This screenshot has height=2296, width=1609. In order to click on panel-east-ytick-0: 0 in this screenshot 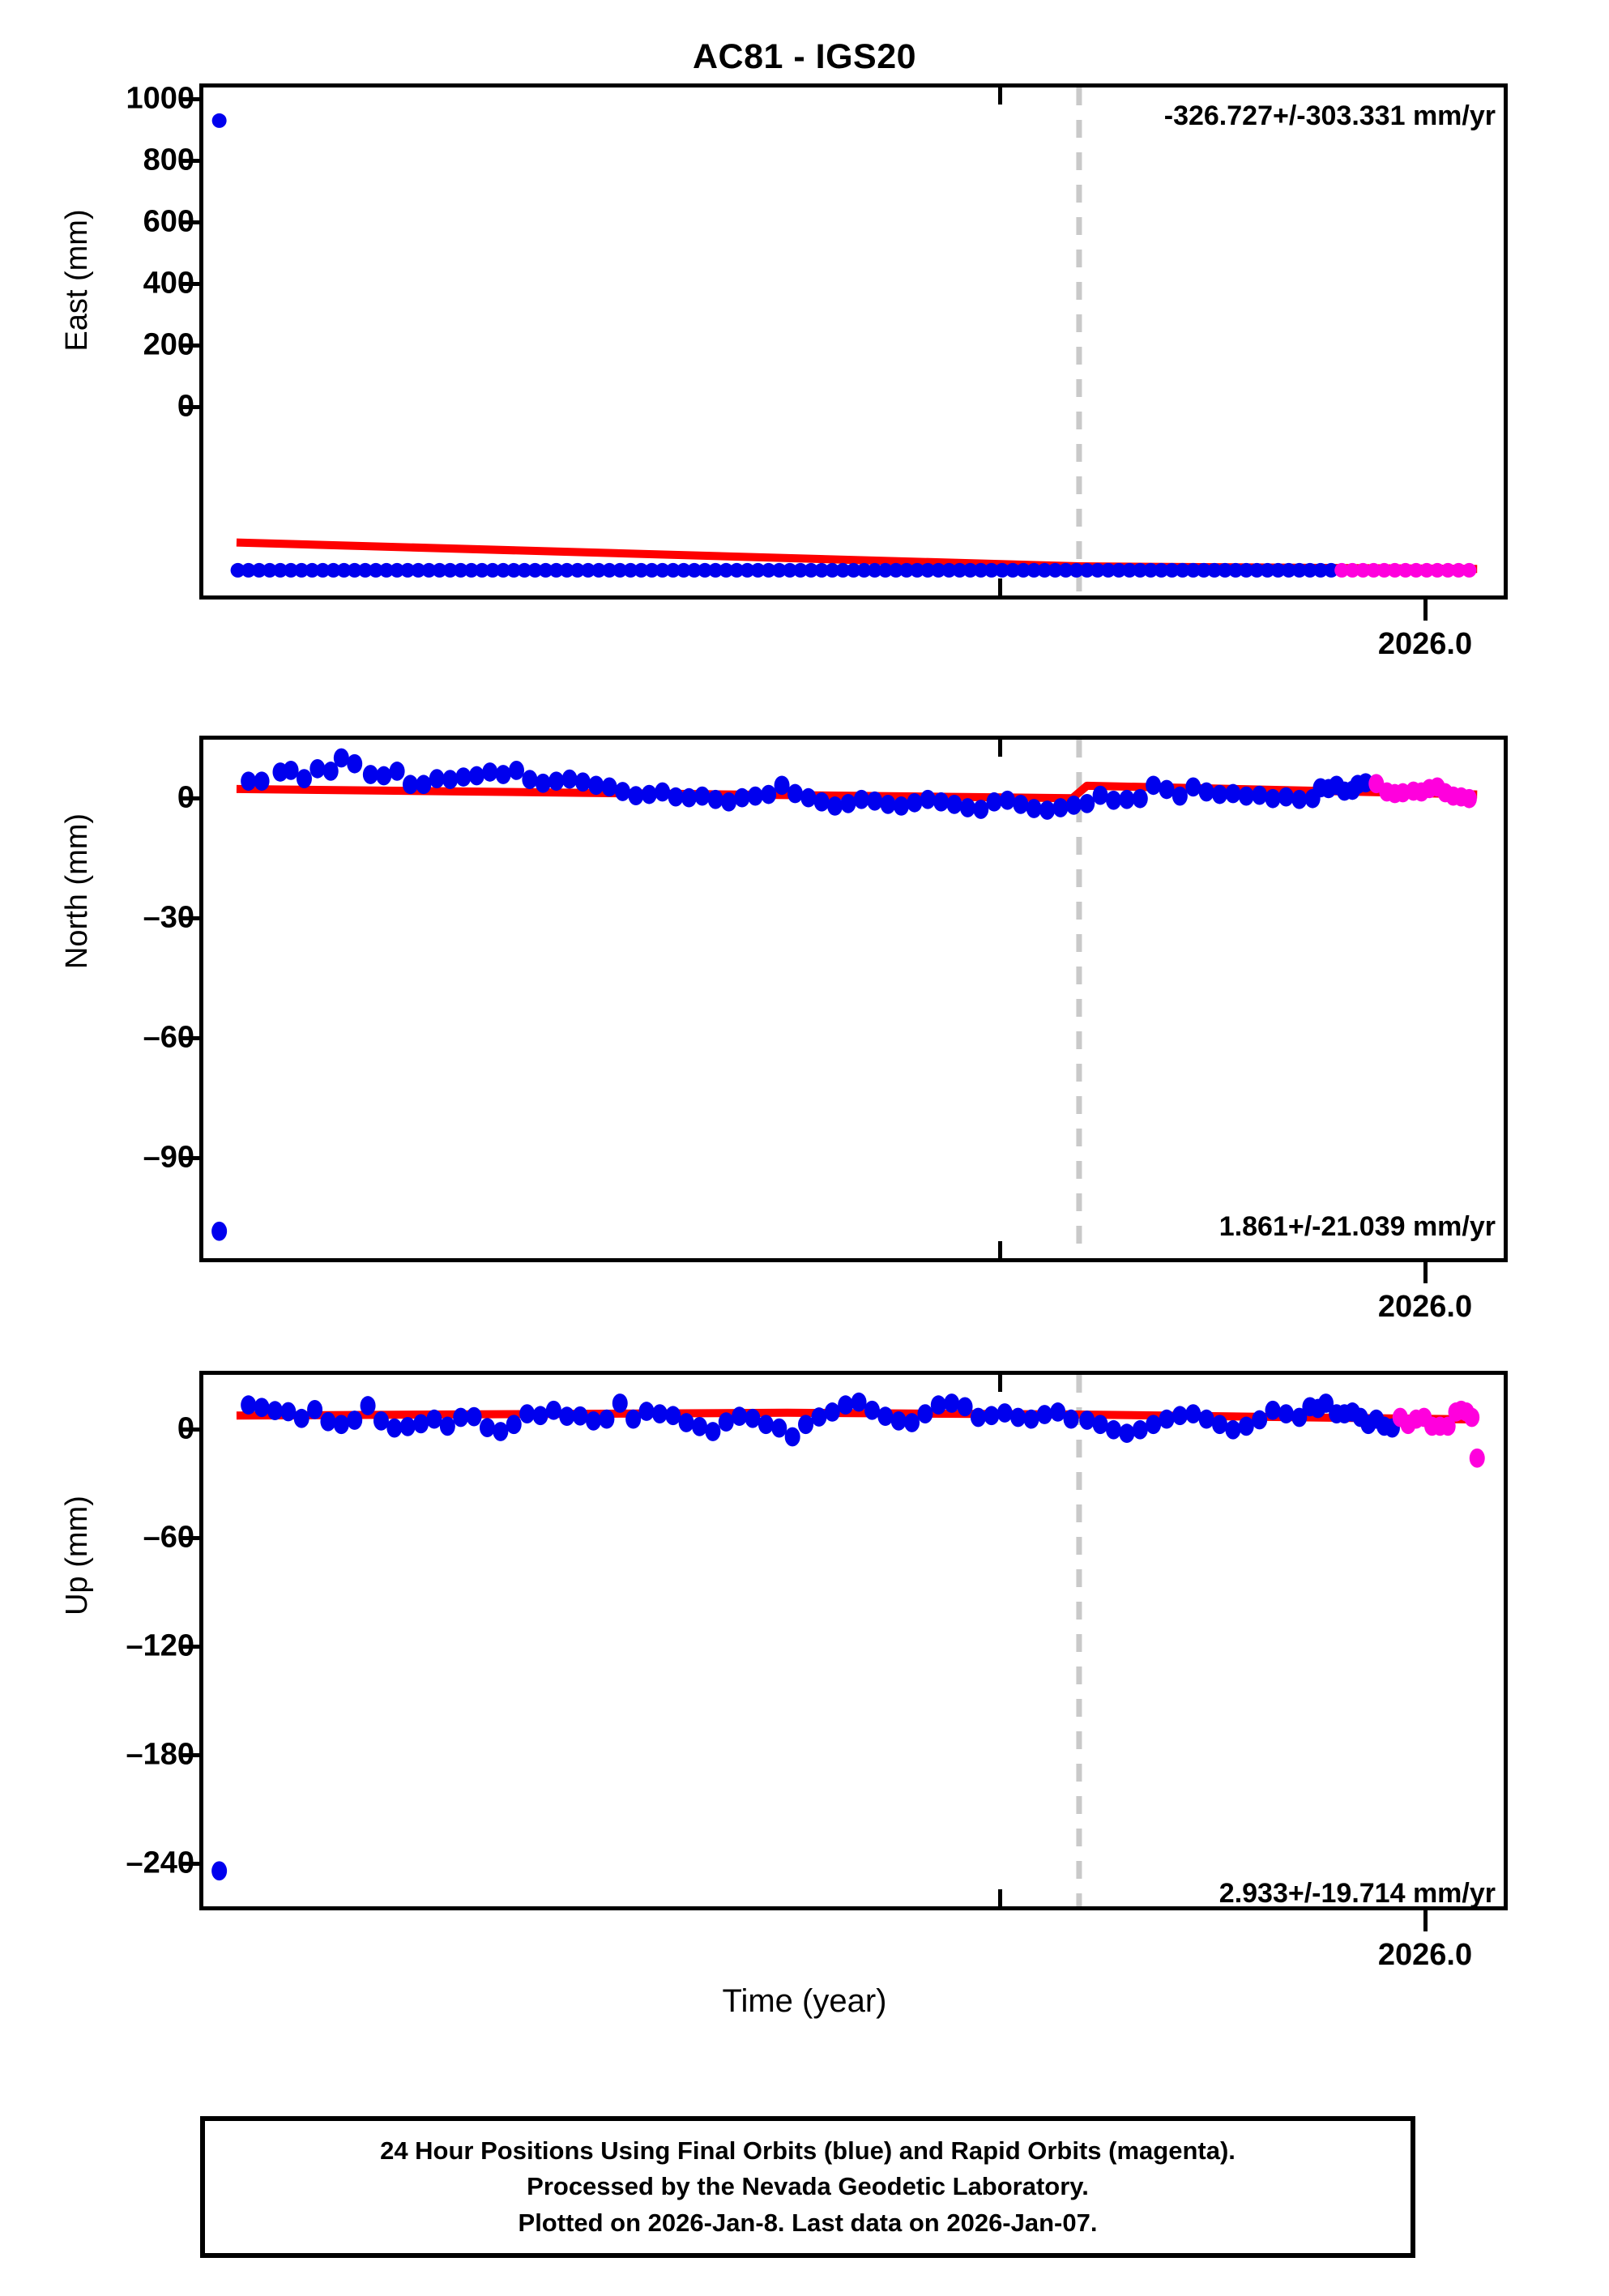, I will do `click(135, 407)`.